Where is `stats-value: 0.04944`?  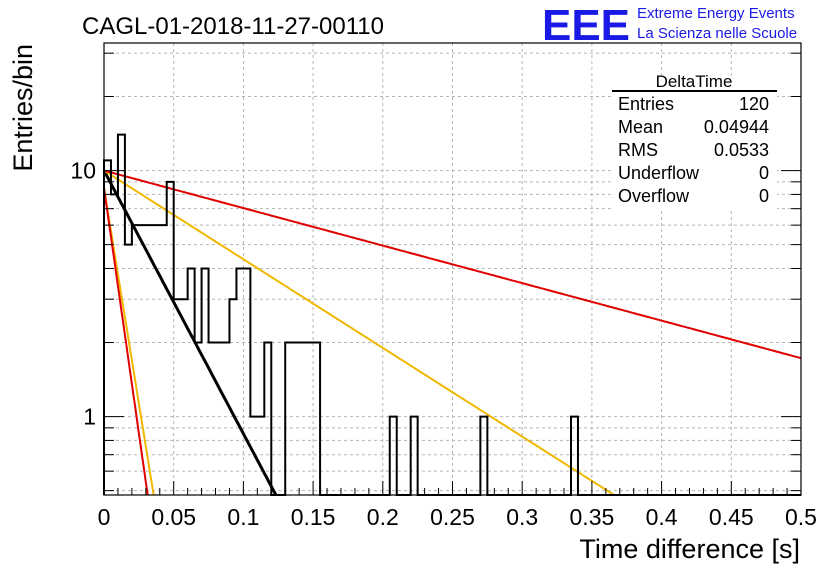
stats-value: 0.04944 is located at coordinates (736, 127).